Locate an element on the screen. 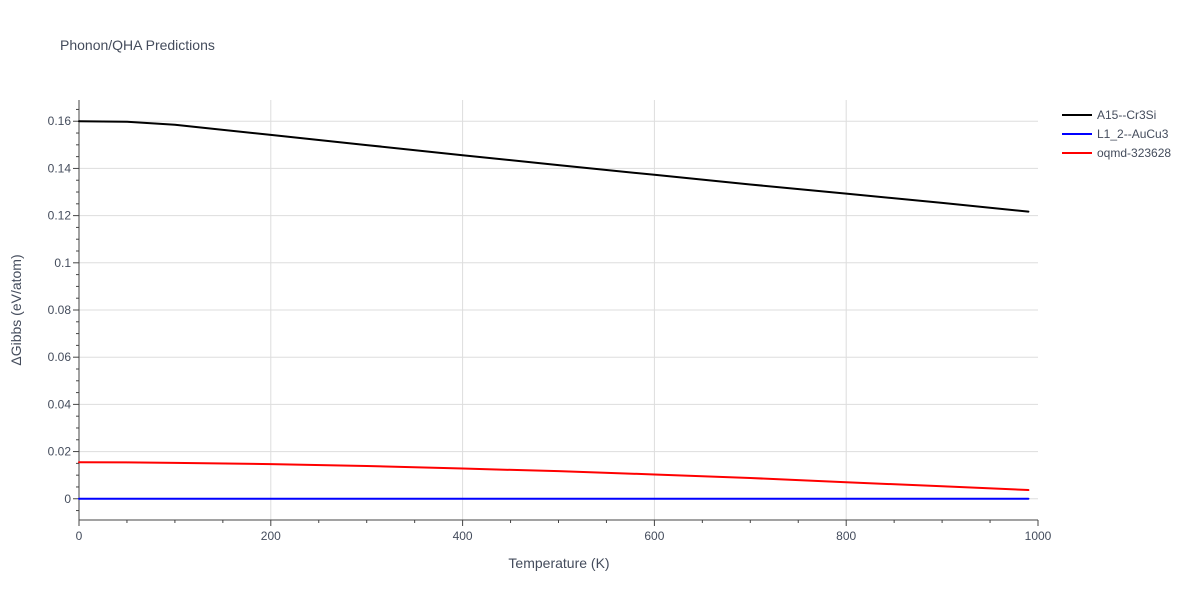 This screenshot has height=600, width=1200. y-tick-label: 0.14 is located at coordinates (60, 168).